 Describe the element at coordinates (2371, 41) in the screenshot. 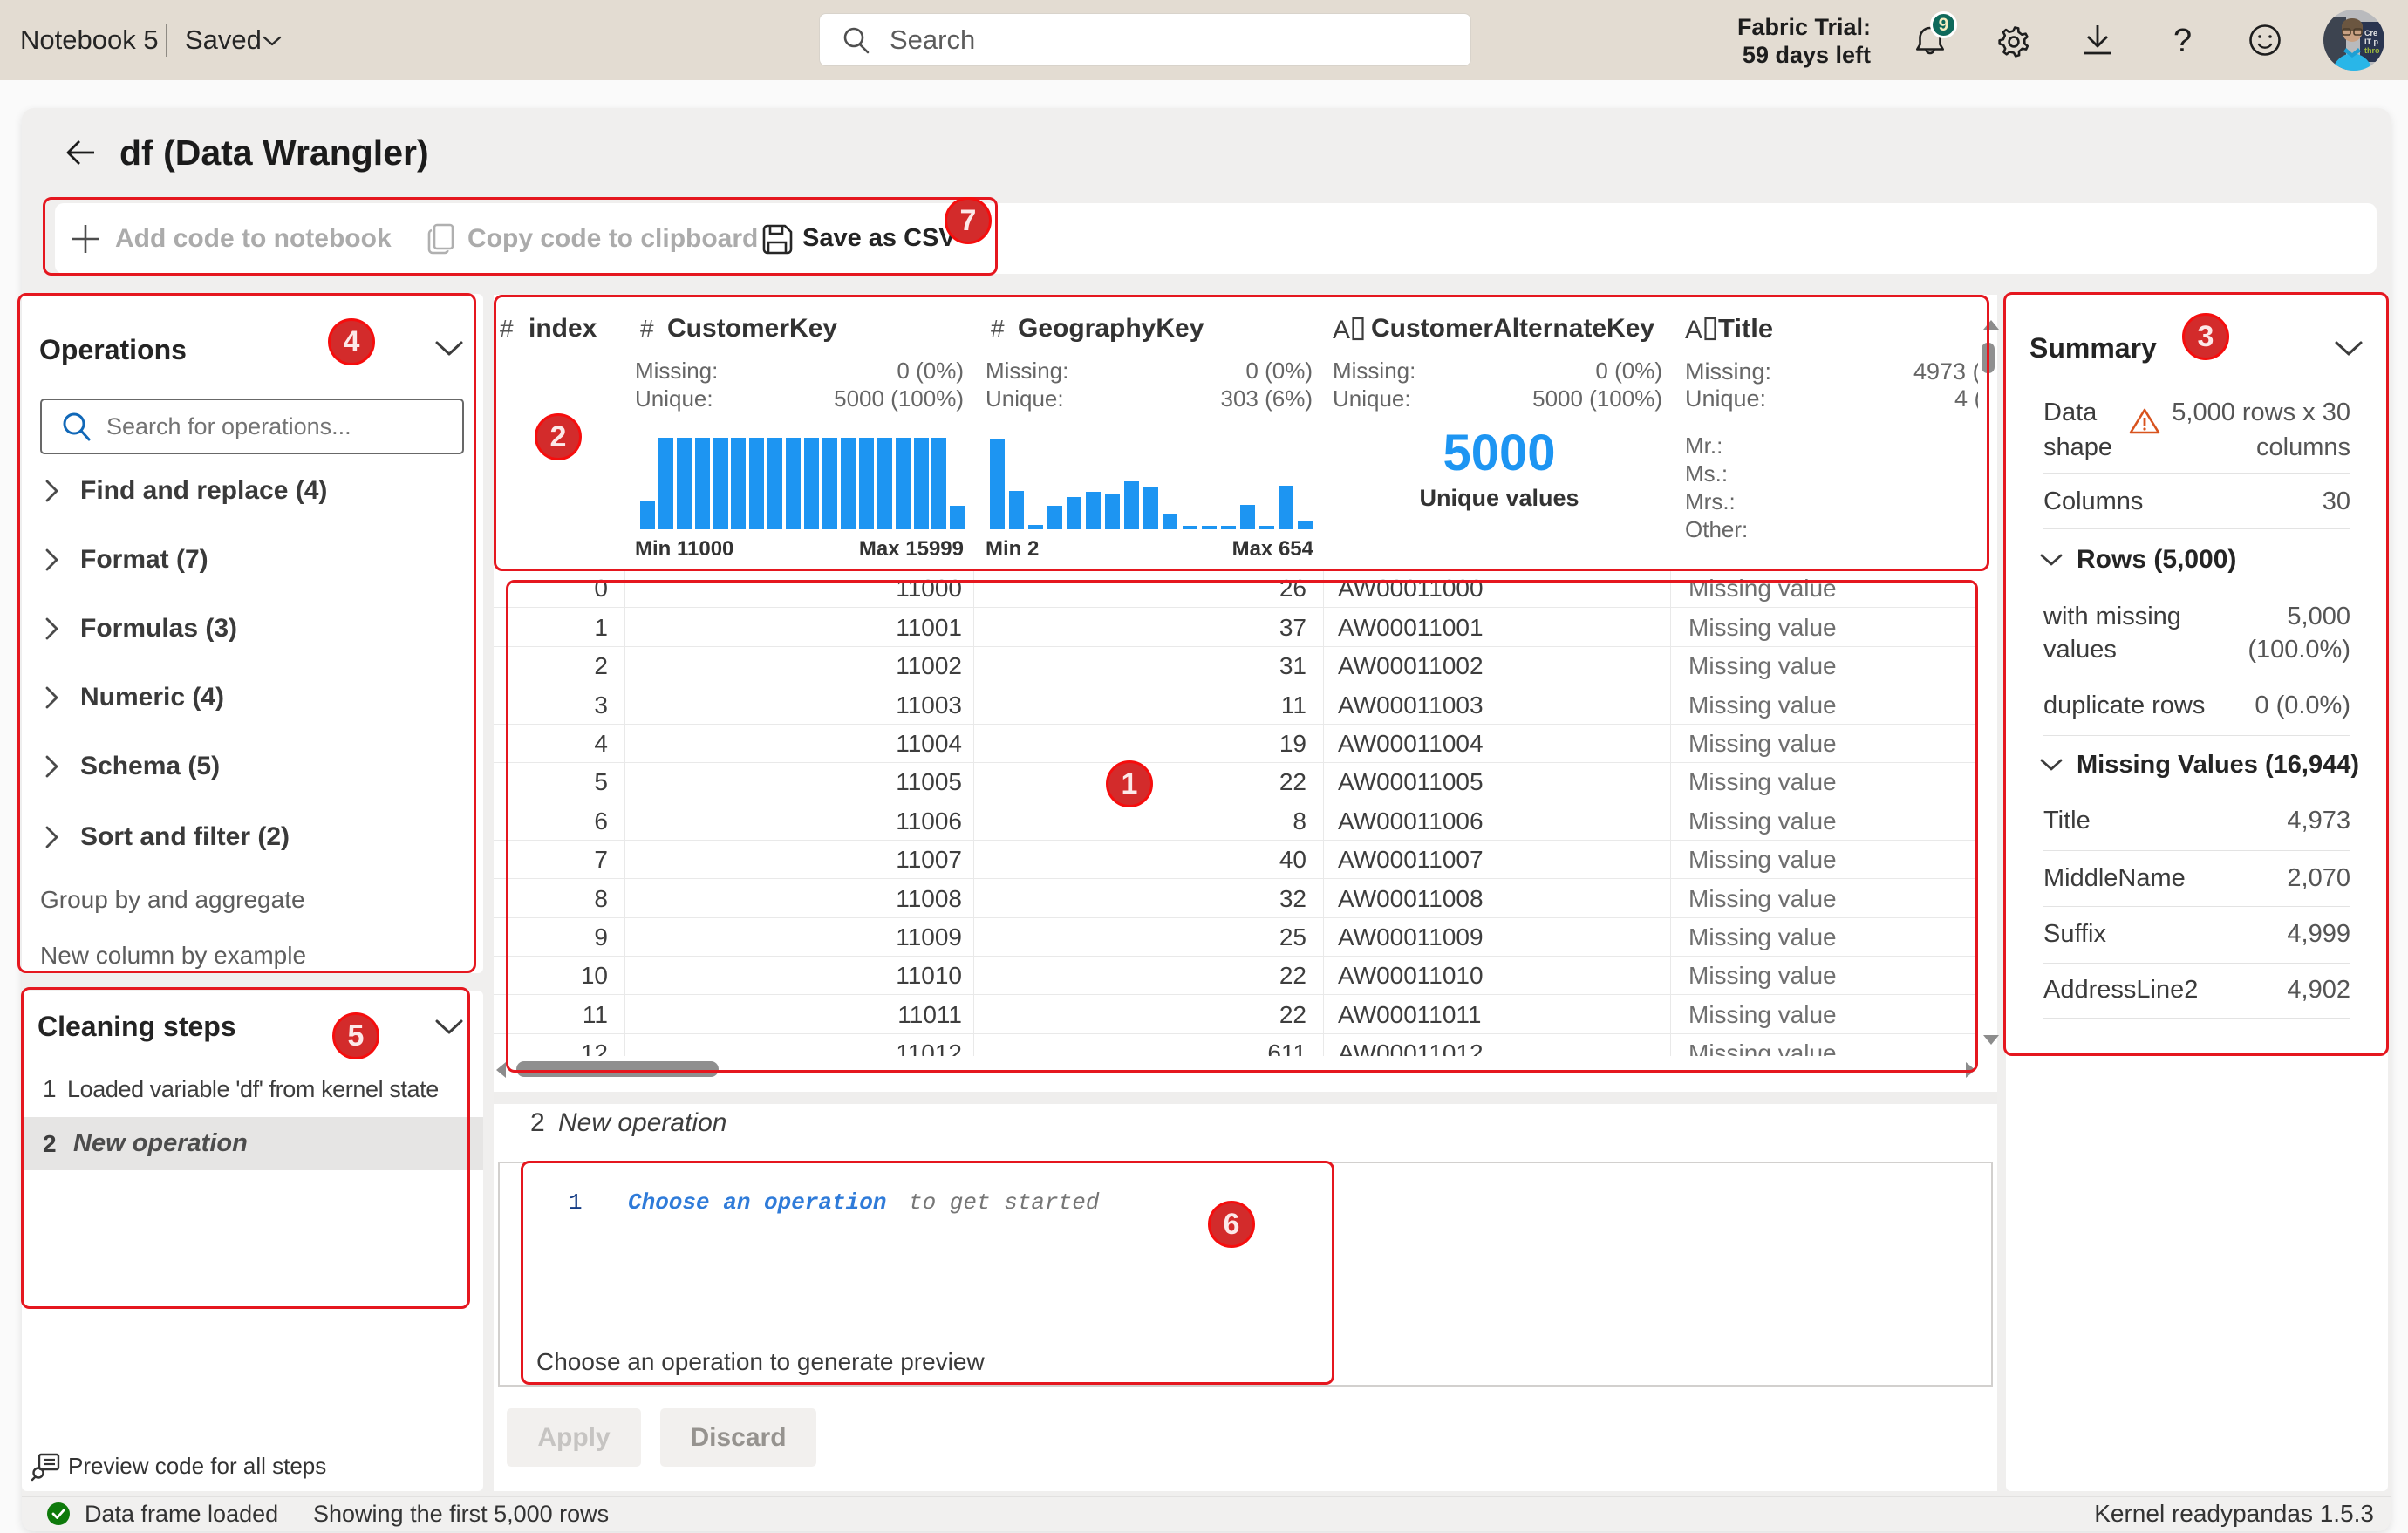

I see `svg-text: IT p` at that location.